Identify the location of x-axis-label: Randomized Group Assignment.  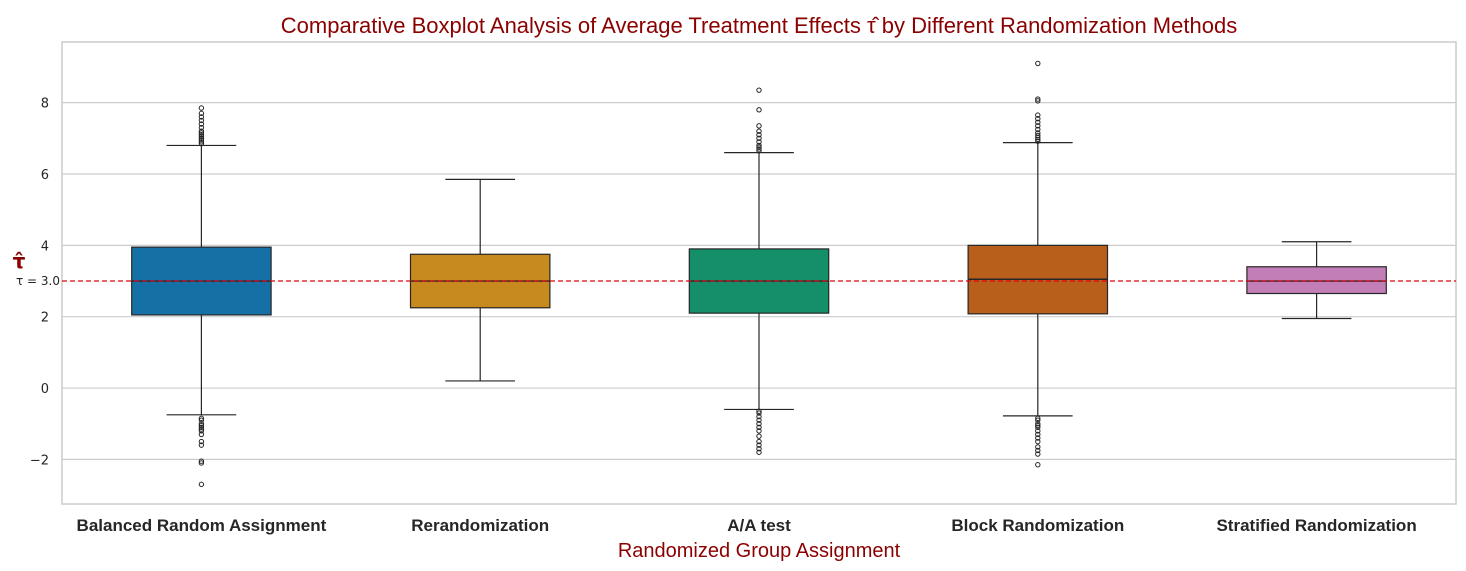
(759, 551).